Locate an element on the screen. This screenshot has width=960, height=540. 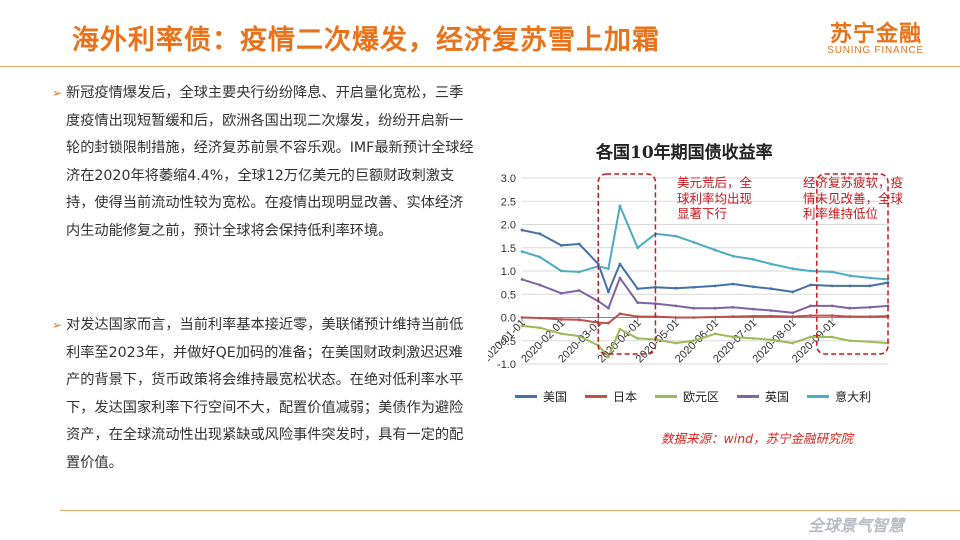
page-title: 海外利率债：疫情二次爆发，经济复苏雪上加霜 is located at coordinates (366, 40).